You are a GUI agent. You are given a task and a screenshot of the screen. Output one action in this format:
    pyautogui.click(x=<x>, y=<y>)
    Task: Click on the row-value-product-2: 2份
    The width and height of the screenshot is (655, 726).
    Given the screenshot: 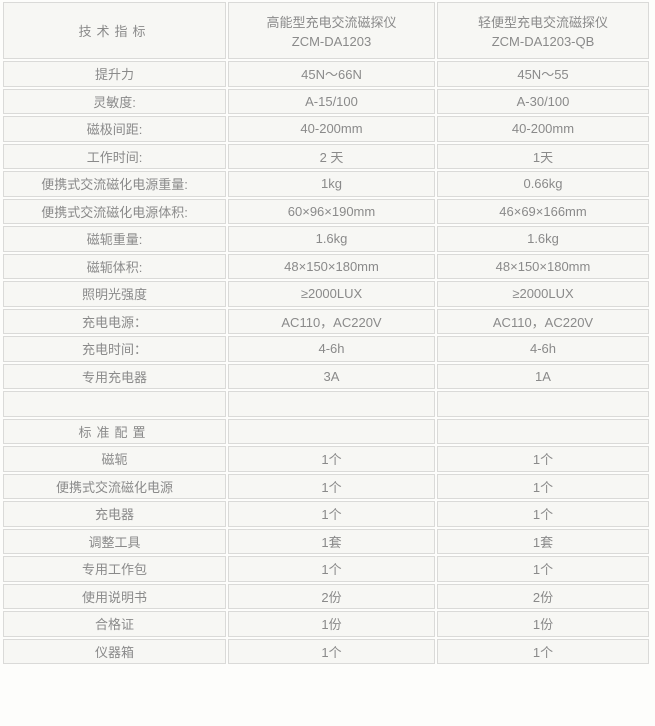 What is the action you would take?
    pyautogui.click(x=543, y=596)
    